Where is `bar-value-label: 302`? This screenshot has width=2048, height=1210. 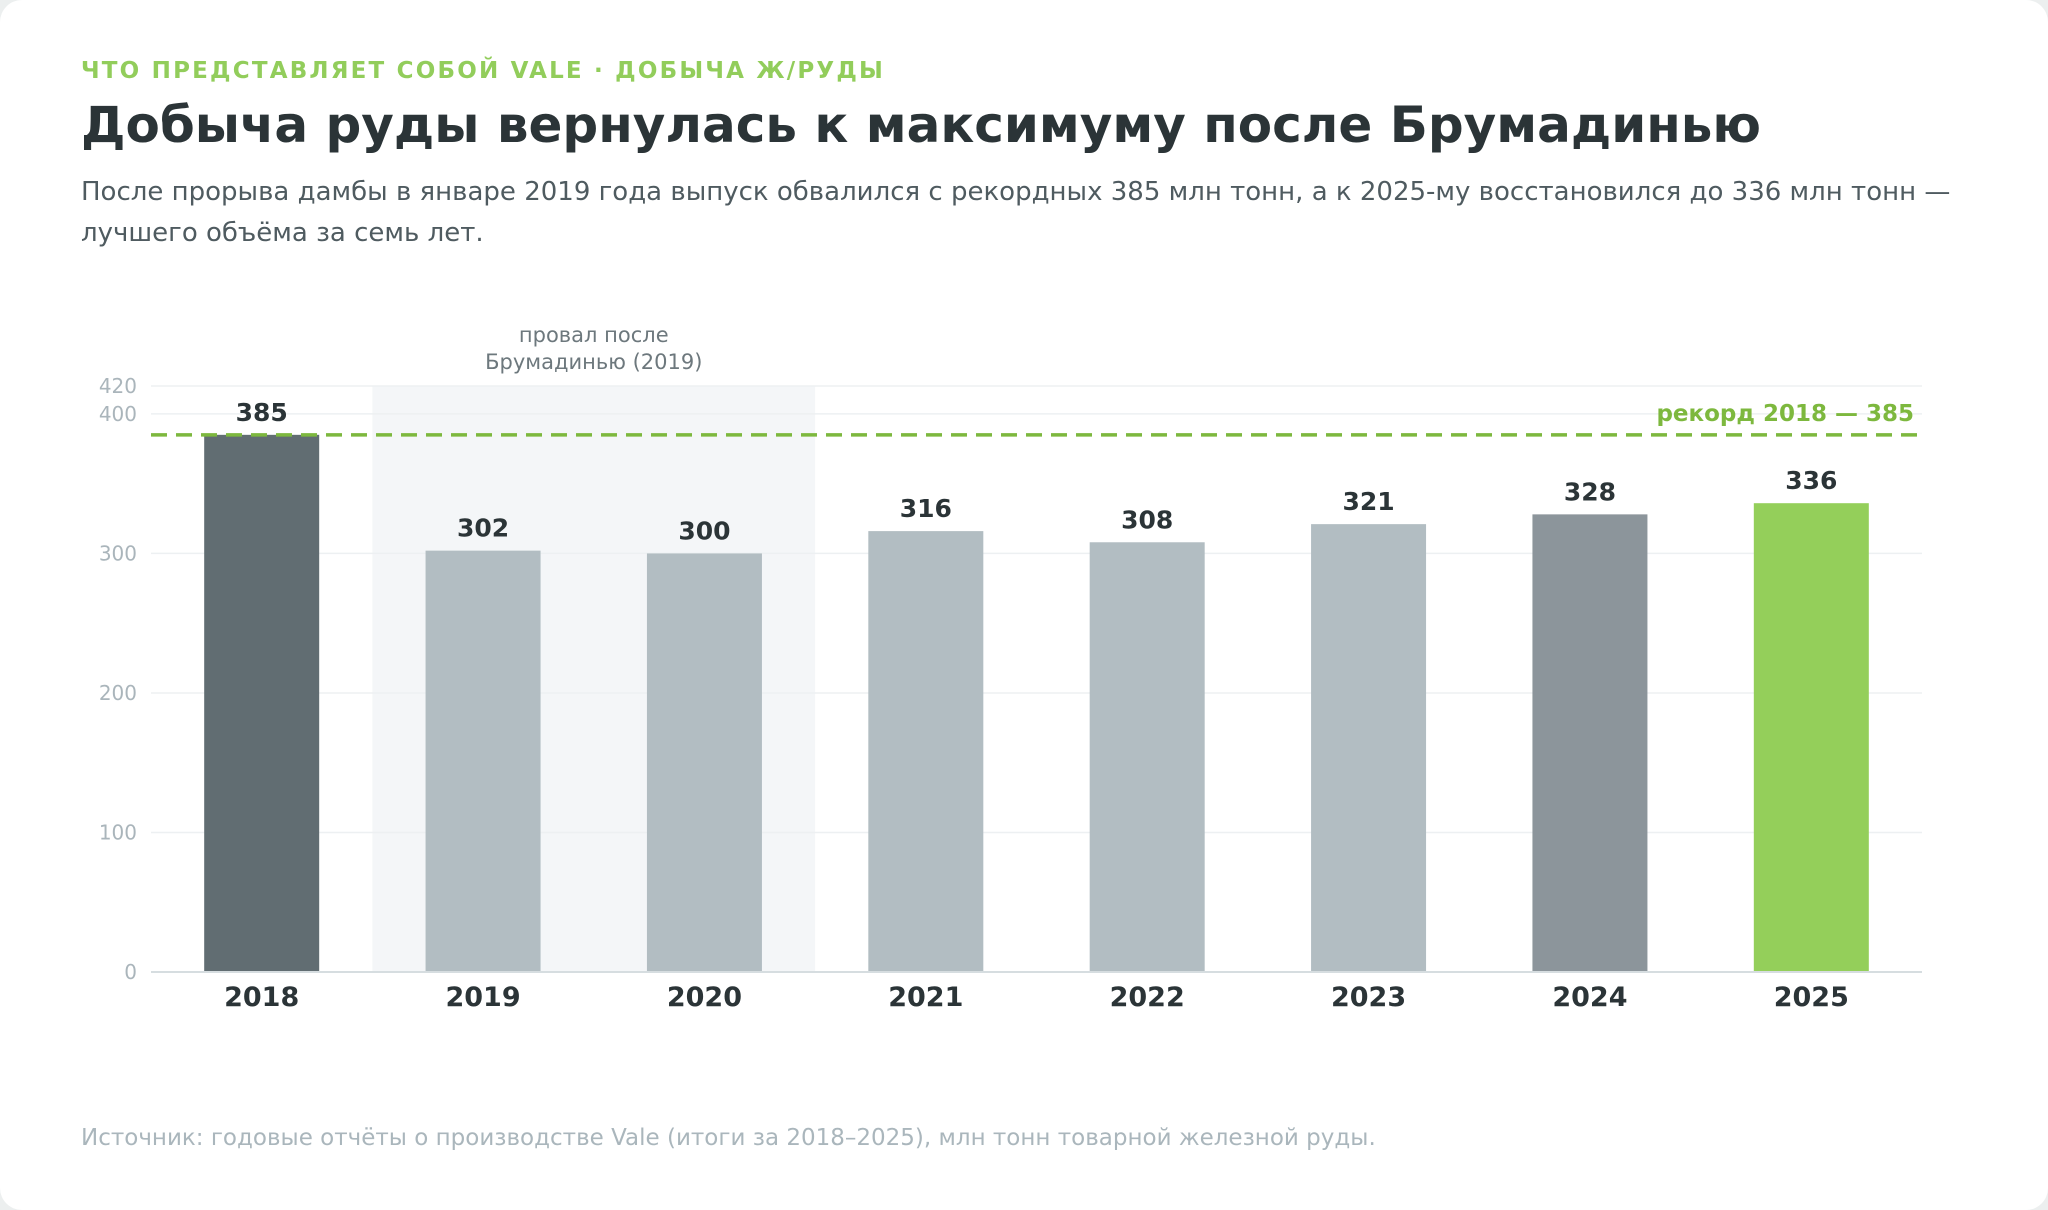 bar-value-label: 302 is located at coordinates (483, 528).